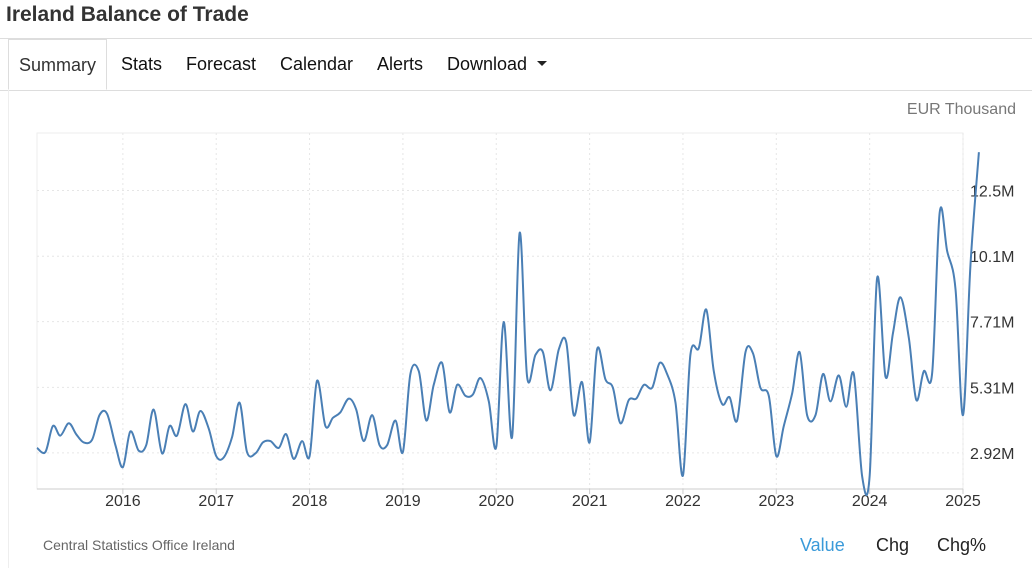 Image resolution: width=1032 pixels, height=568 pixels. I want to click on chg-button: Chg, so click(893, 545).